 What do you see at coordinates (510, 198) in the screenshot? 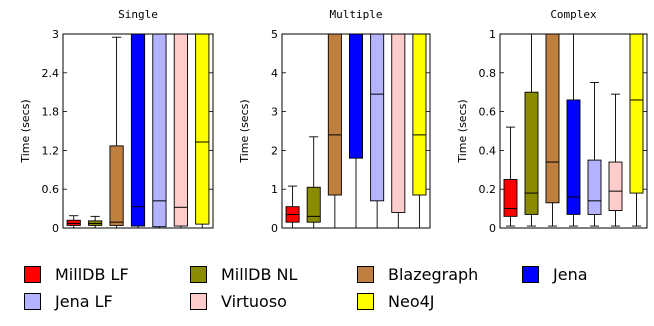
I see `complex-box-milldb-lf` at bounding box center [510, 198].